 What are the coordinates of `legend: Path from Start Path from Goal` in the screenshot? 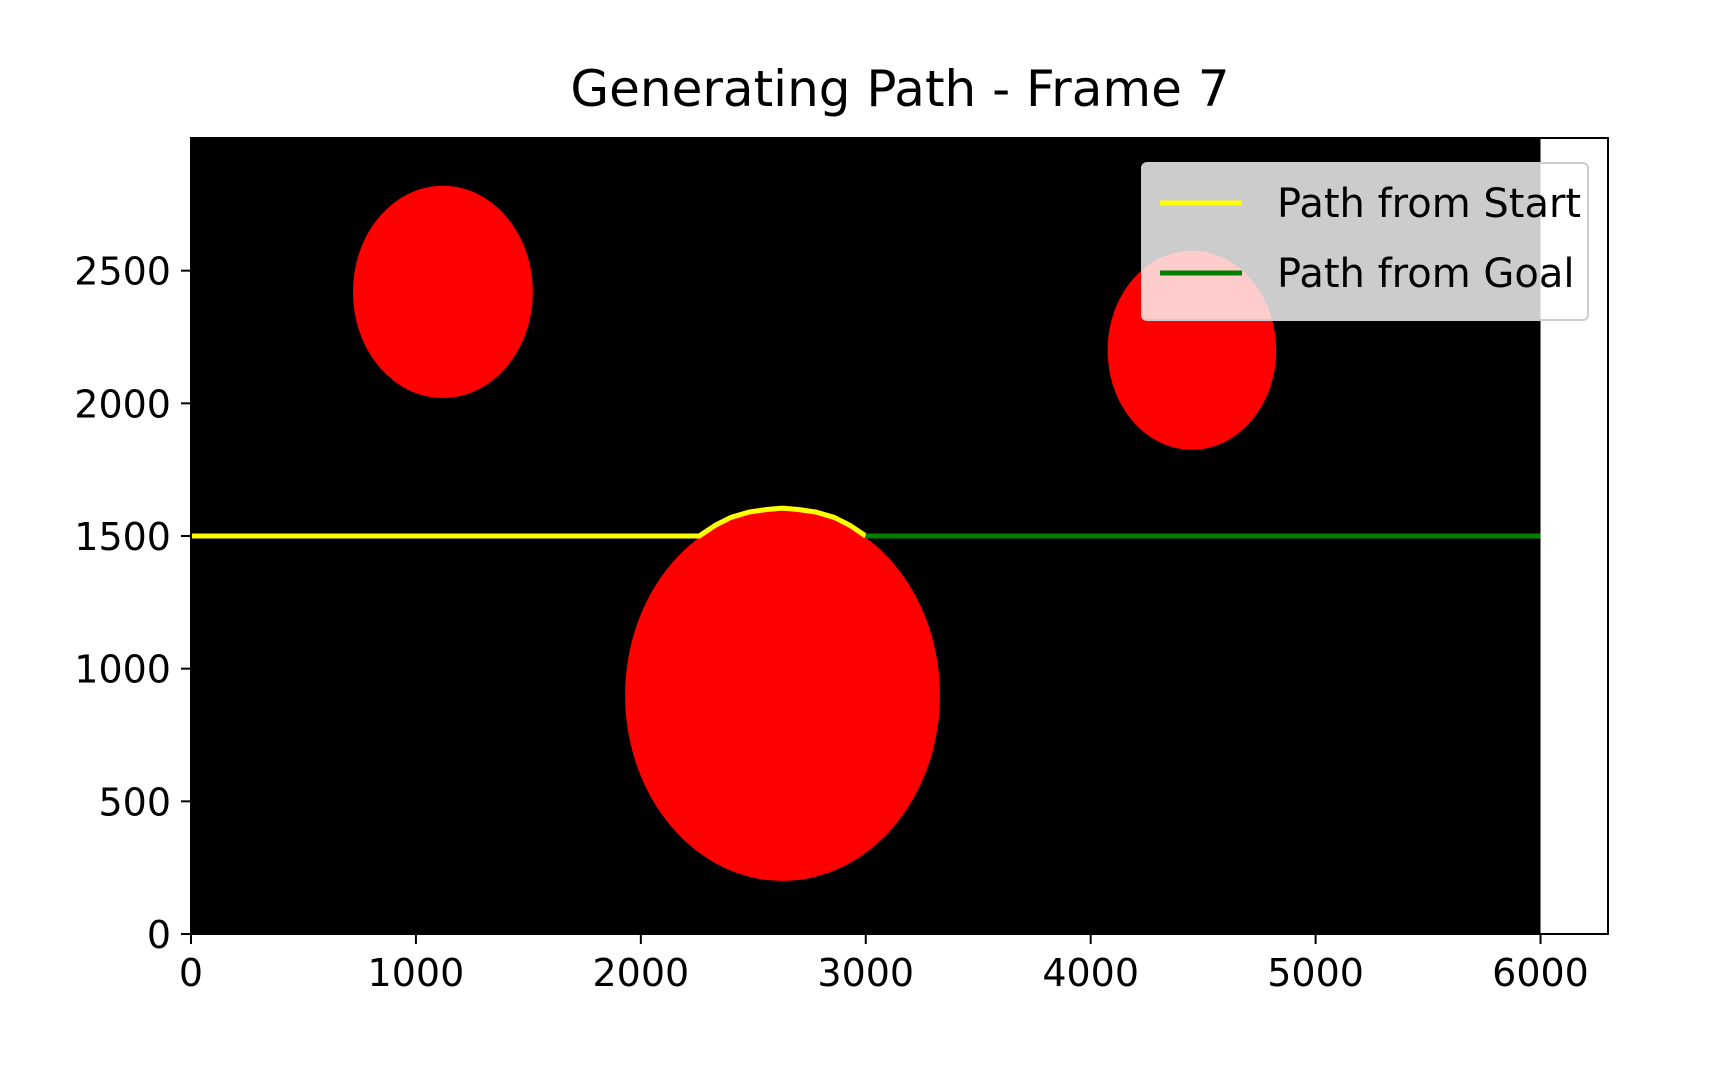 It's located at (1365, 241).